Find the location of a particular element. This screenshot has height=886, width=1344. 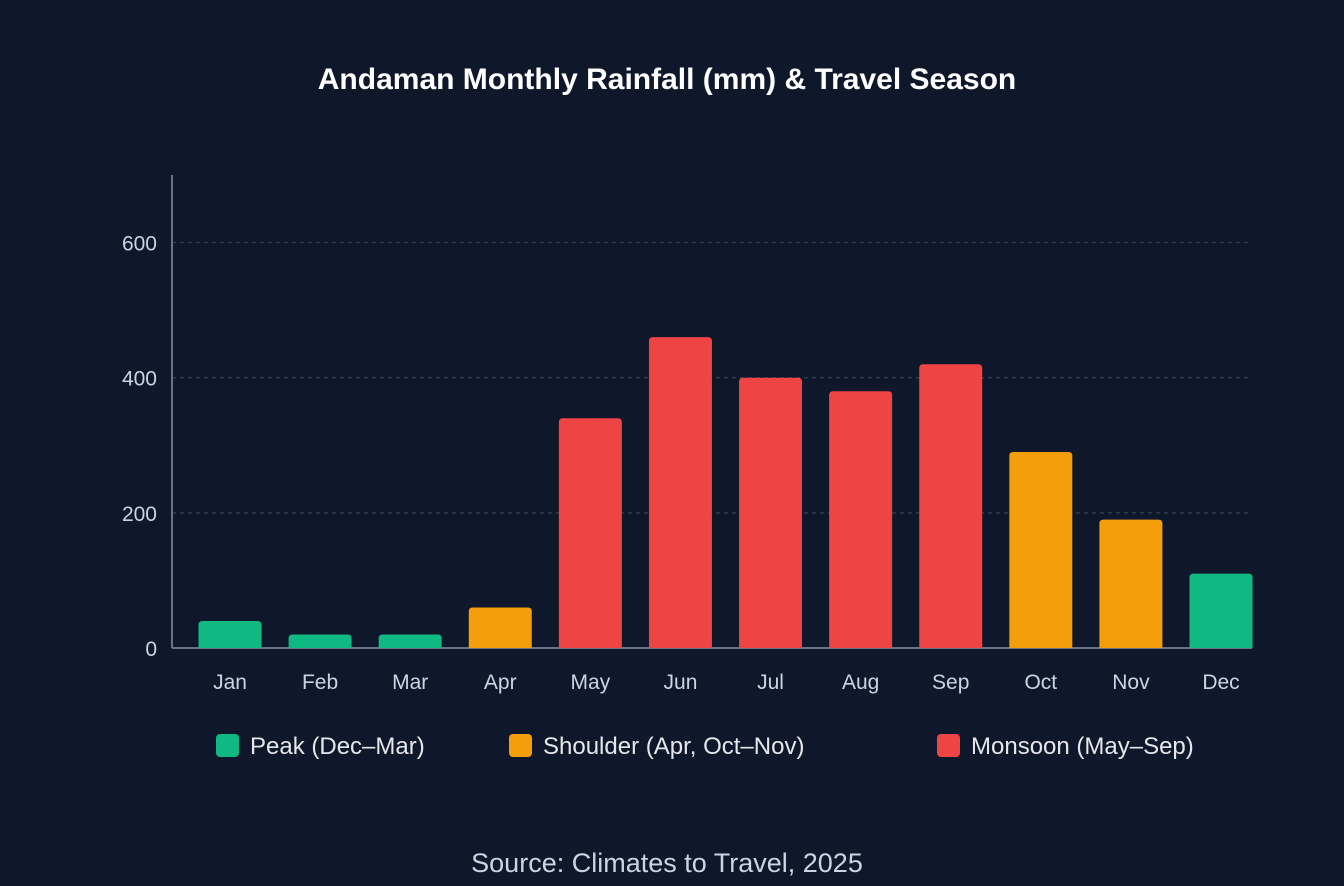

y-tick-label: 200 is located at coordinates (139, 514).